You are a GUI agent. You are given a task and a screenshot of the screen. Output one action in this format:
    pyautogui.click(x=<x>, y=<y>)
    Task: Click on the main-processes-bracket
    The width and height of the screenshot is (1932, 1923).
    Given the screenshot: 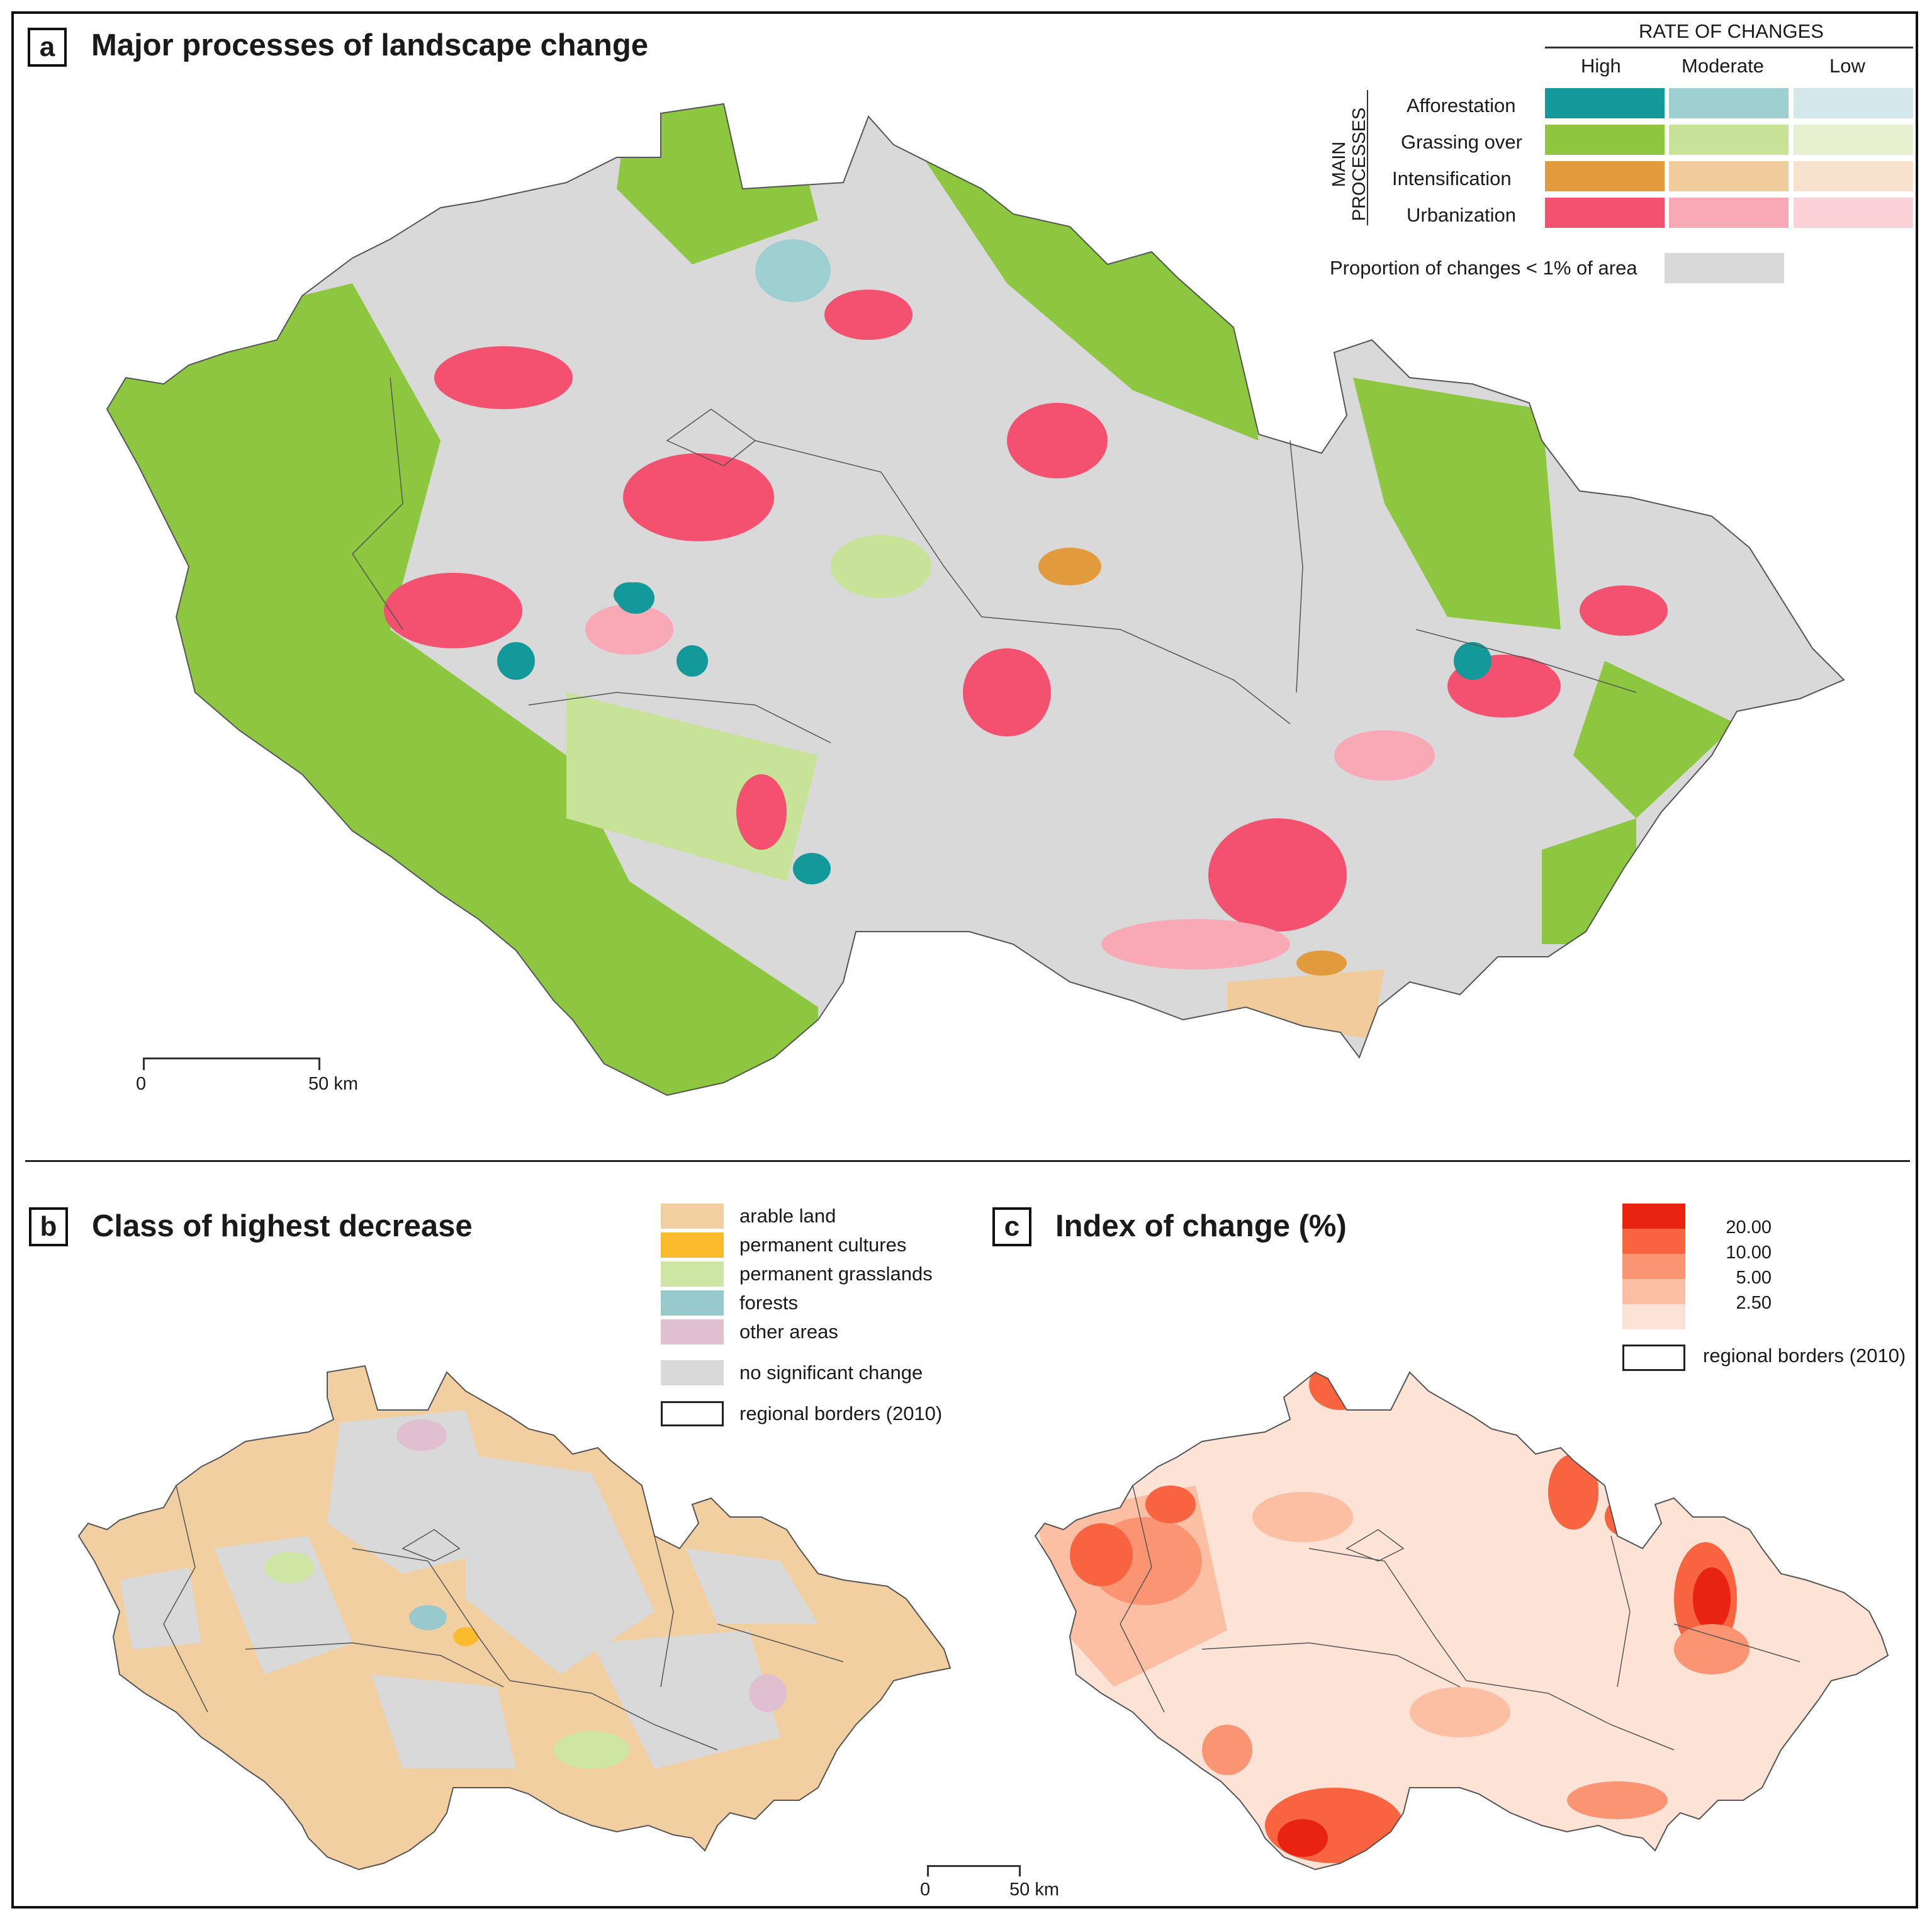 What is the action you would take?
    pyautogui.click(x=1367, y=157)
    